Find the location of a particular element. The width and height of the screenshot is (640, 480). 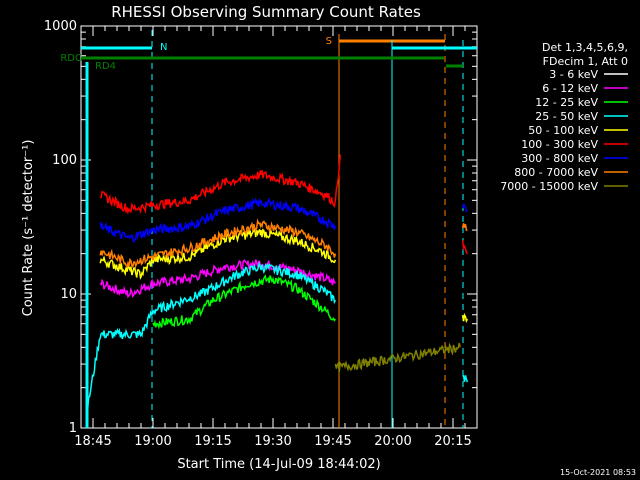

legend-entry-label: 12 - 25 keV is located at coordinates (566, 102).